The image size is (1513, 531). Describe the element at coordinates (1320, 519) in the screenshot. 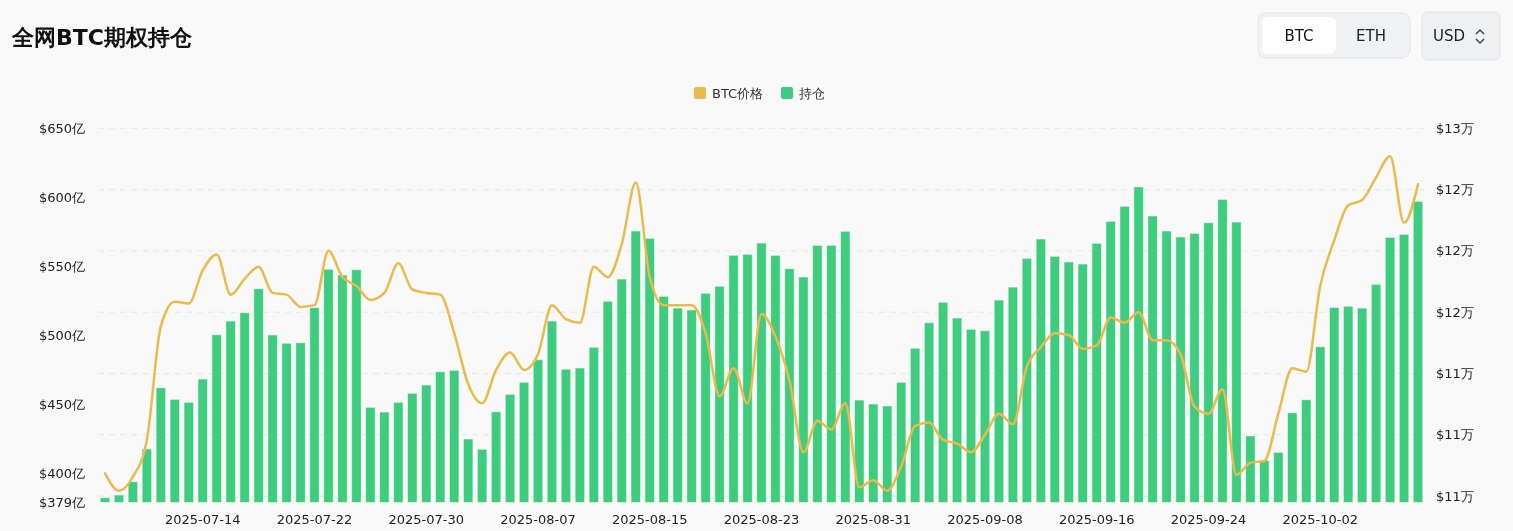

I see `x-tick-label: 2025-10-02` at that location.